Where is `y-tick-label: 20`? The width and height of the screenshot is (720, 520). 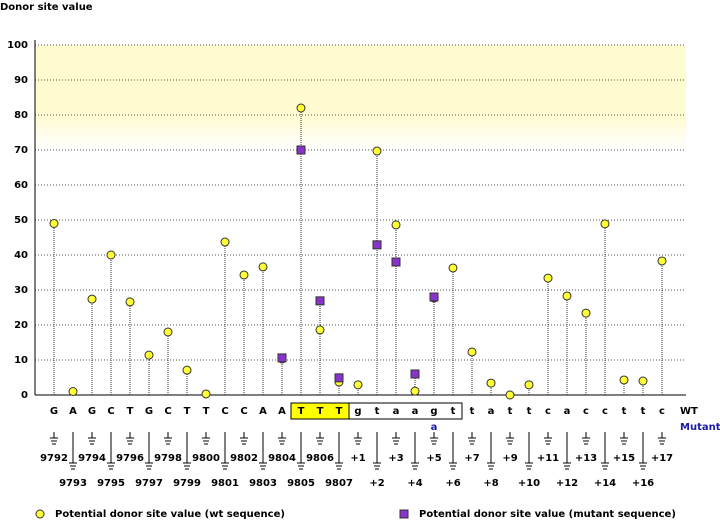 y-tick-label: 20 is located at coordinates (21, 325).